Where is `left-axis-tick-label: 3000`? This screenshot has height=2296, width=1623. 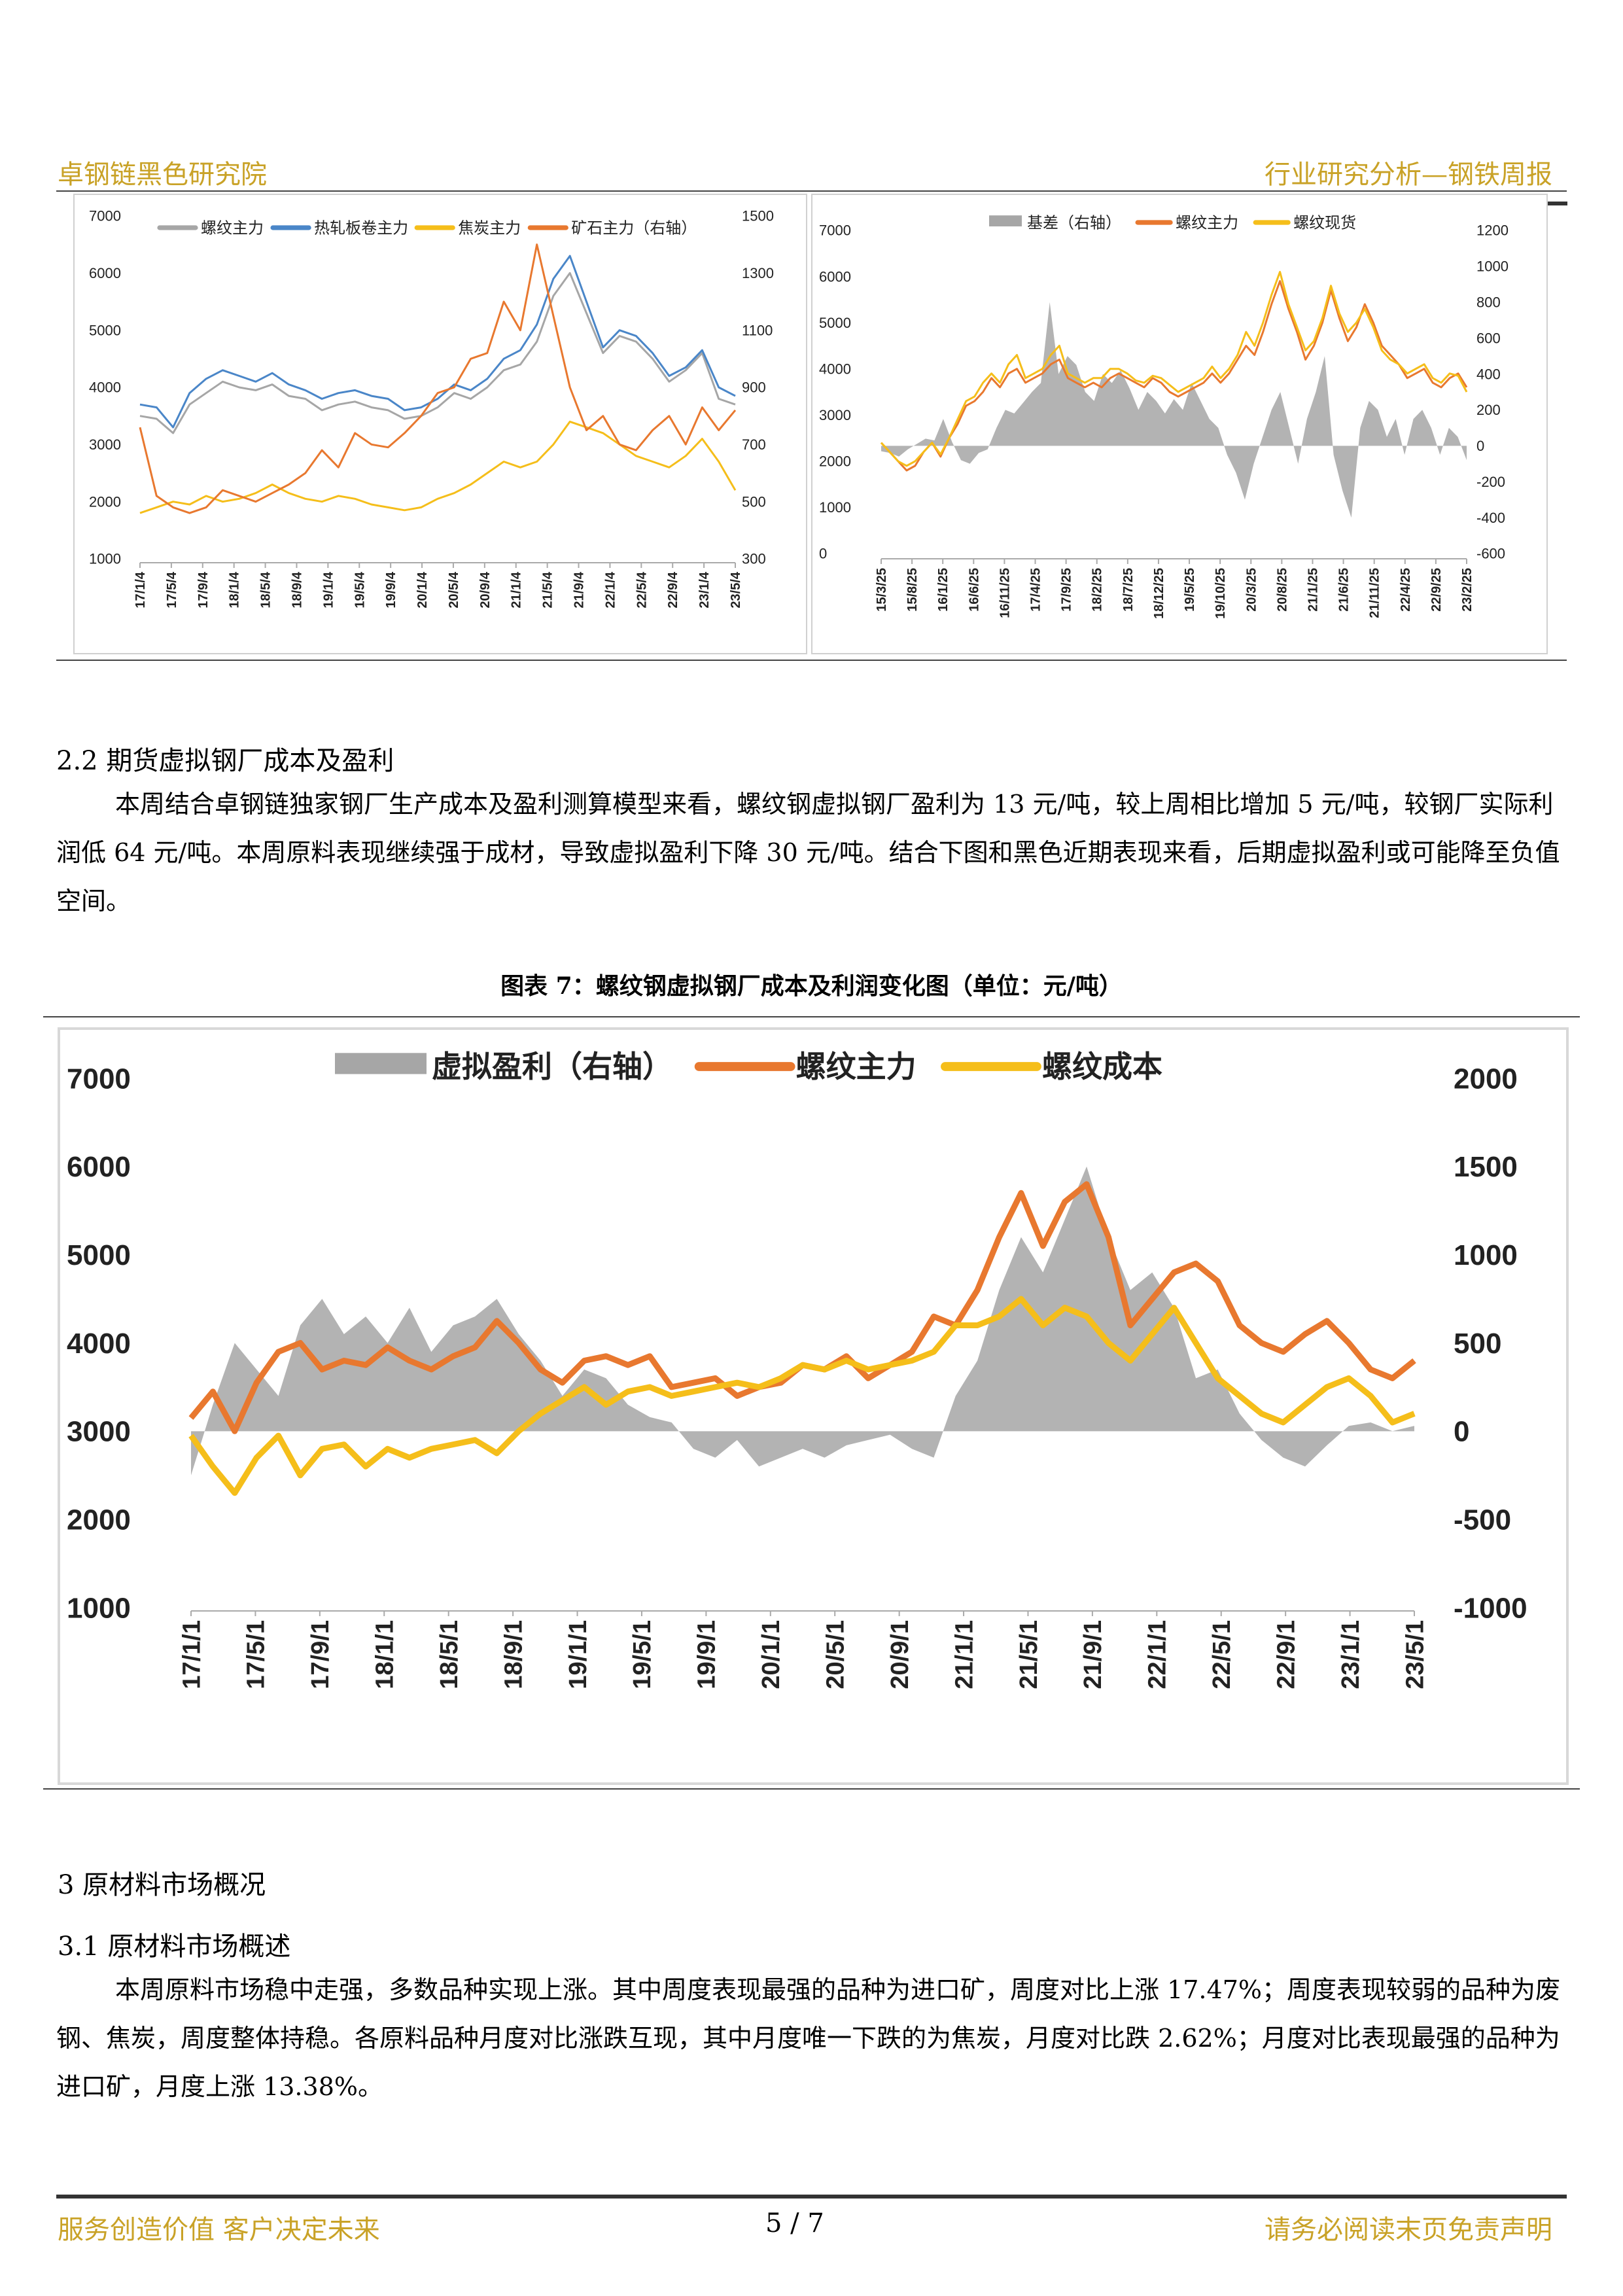 left-axis-tick-label: 3000 is located at coordinates (99, 1432).